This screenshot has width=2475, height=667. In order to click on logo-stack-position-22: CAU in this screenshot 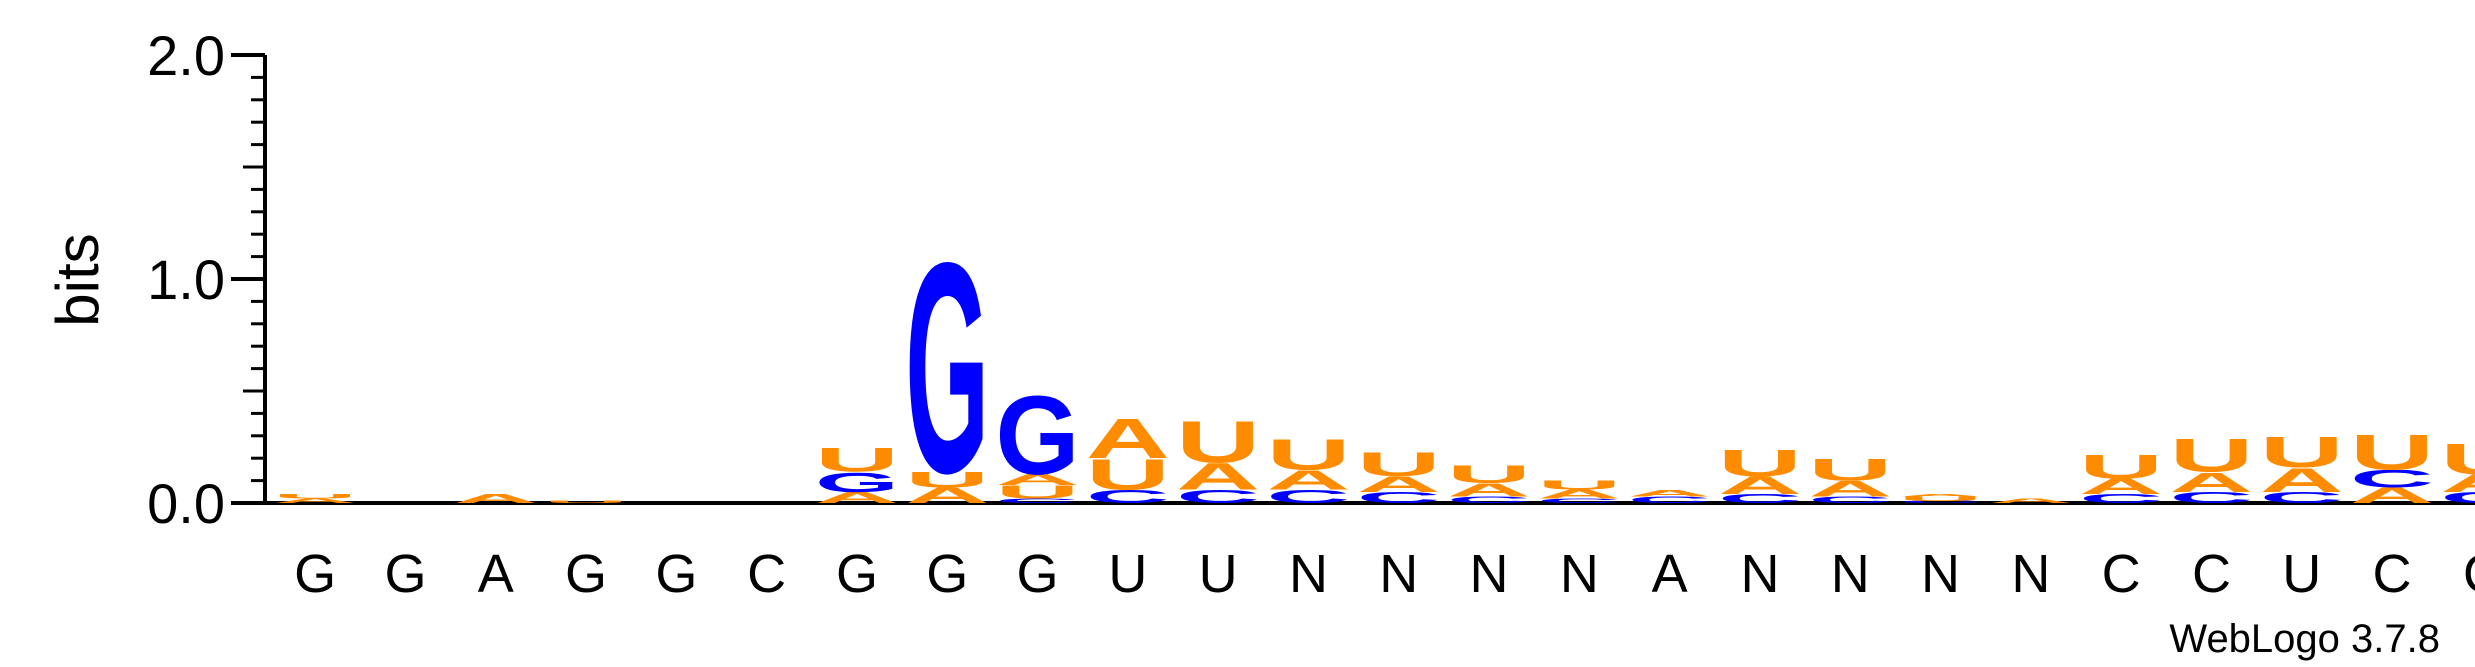, I will do `click(2211, 467)`.